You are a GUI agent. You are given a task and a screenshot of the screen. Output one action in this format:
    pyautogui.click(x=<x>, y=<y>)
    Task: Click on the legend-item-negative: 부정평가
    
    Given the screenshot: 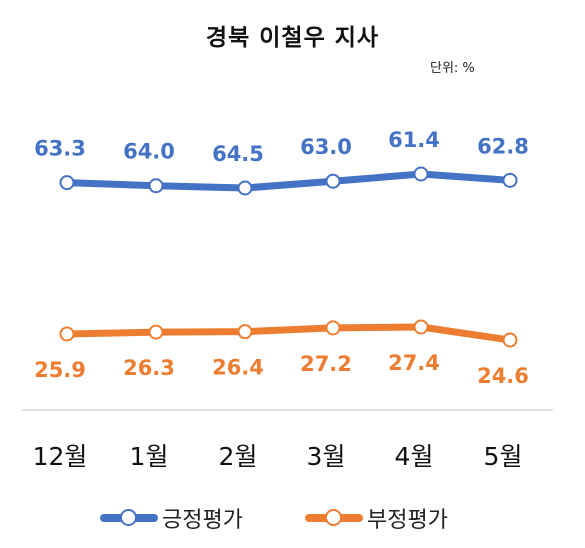 What is the action you would take?
    pyautogui.click(x=376, y=518)
    